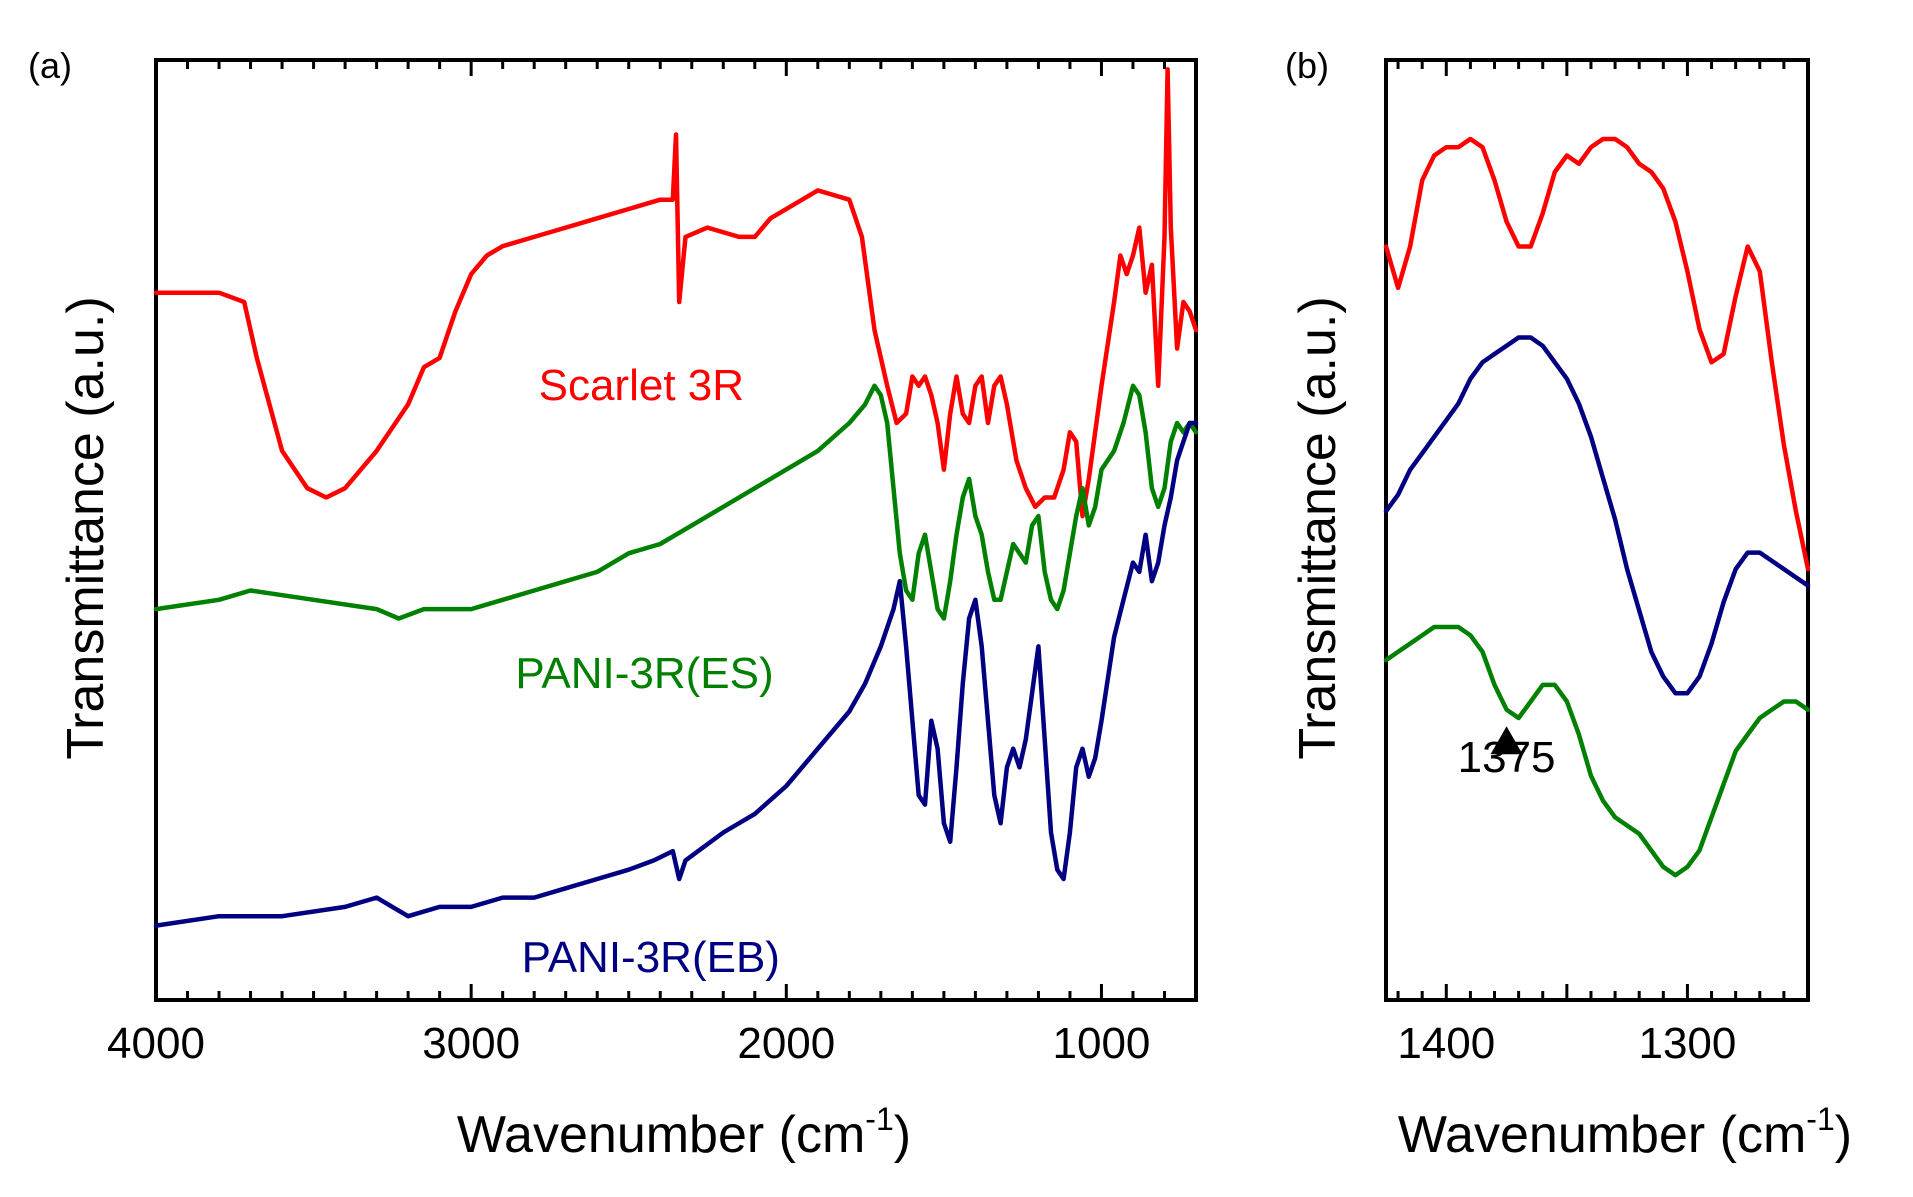  Describe the element at coordinates (1318, 527) in the screenshot. I see `panel-b-y-axis-title: Transmittance (a.u.)` at that location.